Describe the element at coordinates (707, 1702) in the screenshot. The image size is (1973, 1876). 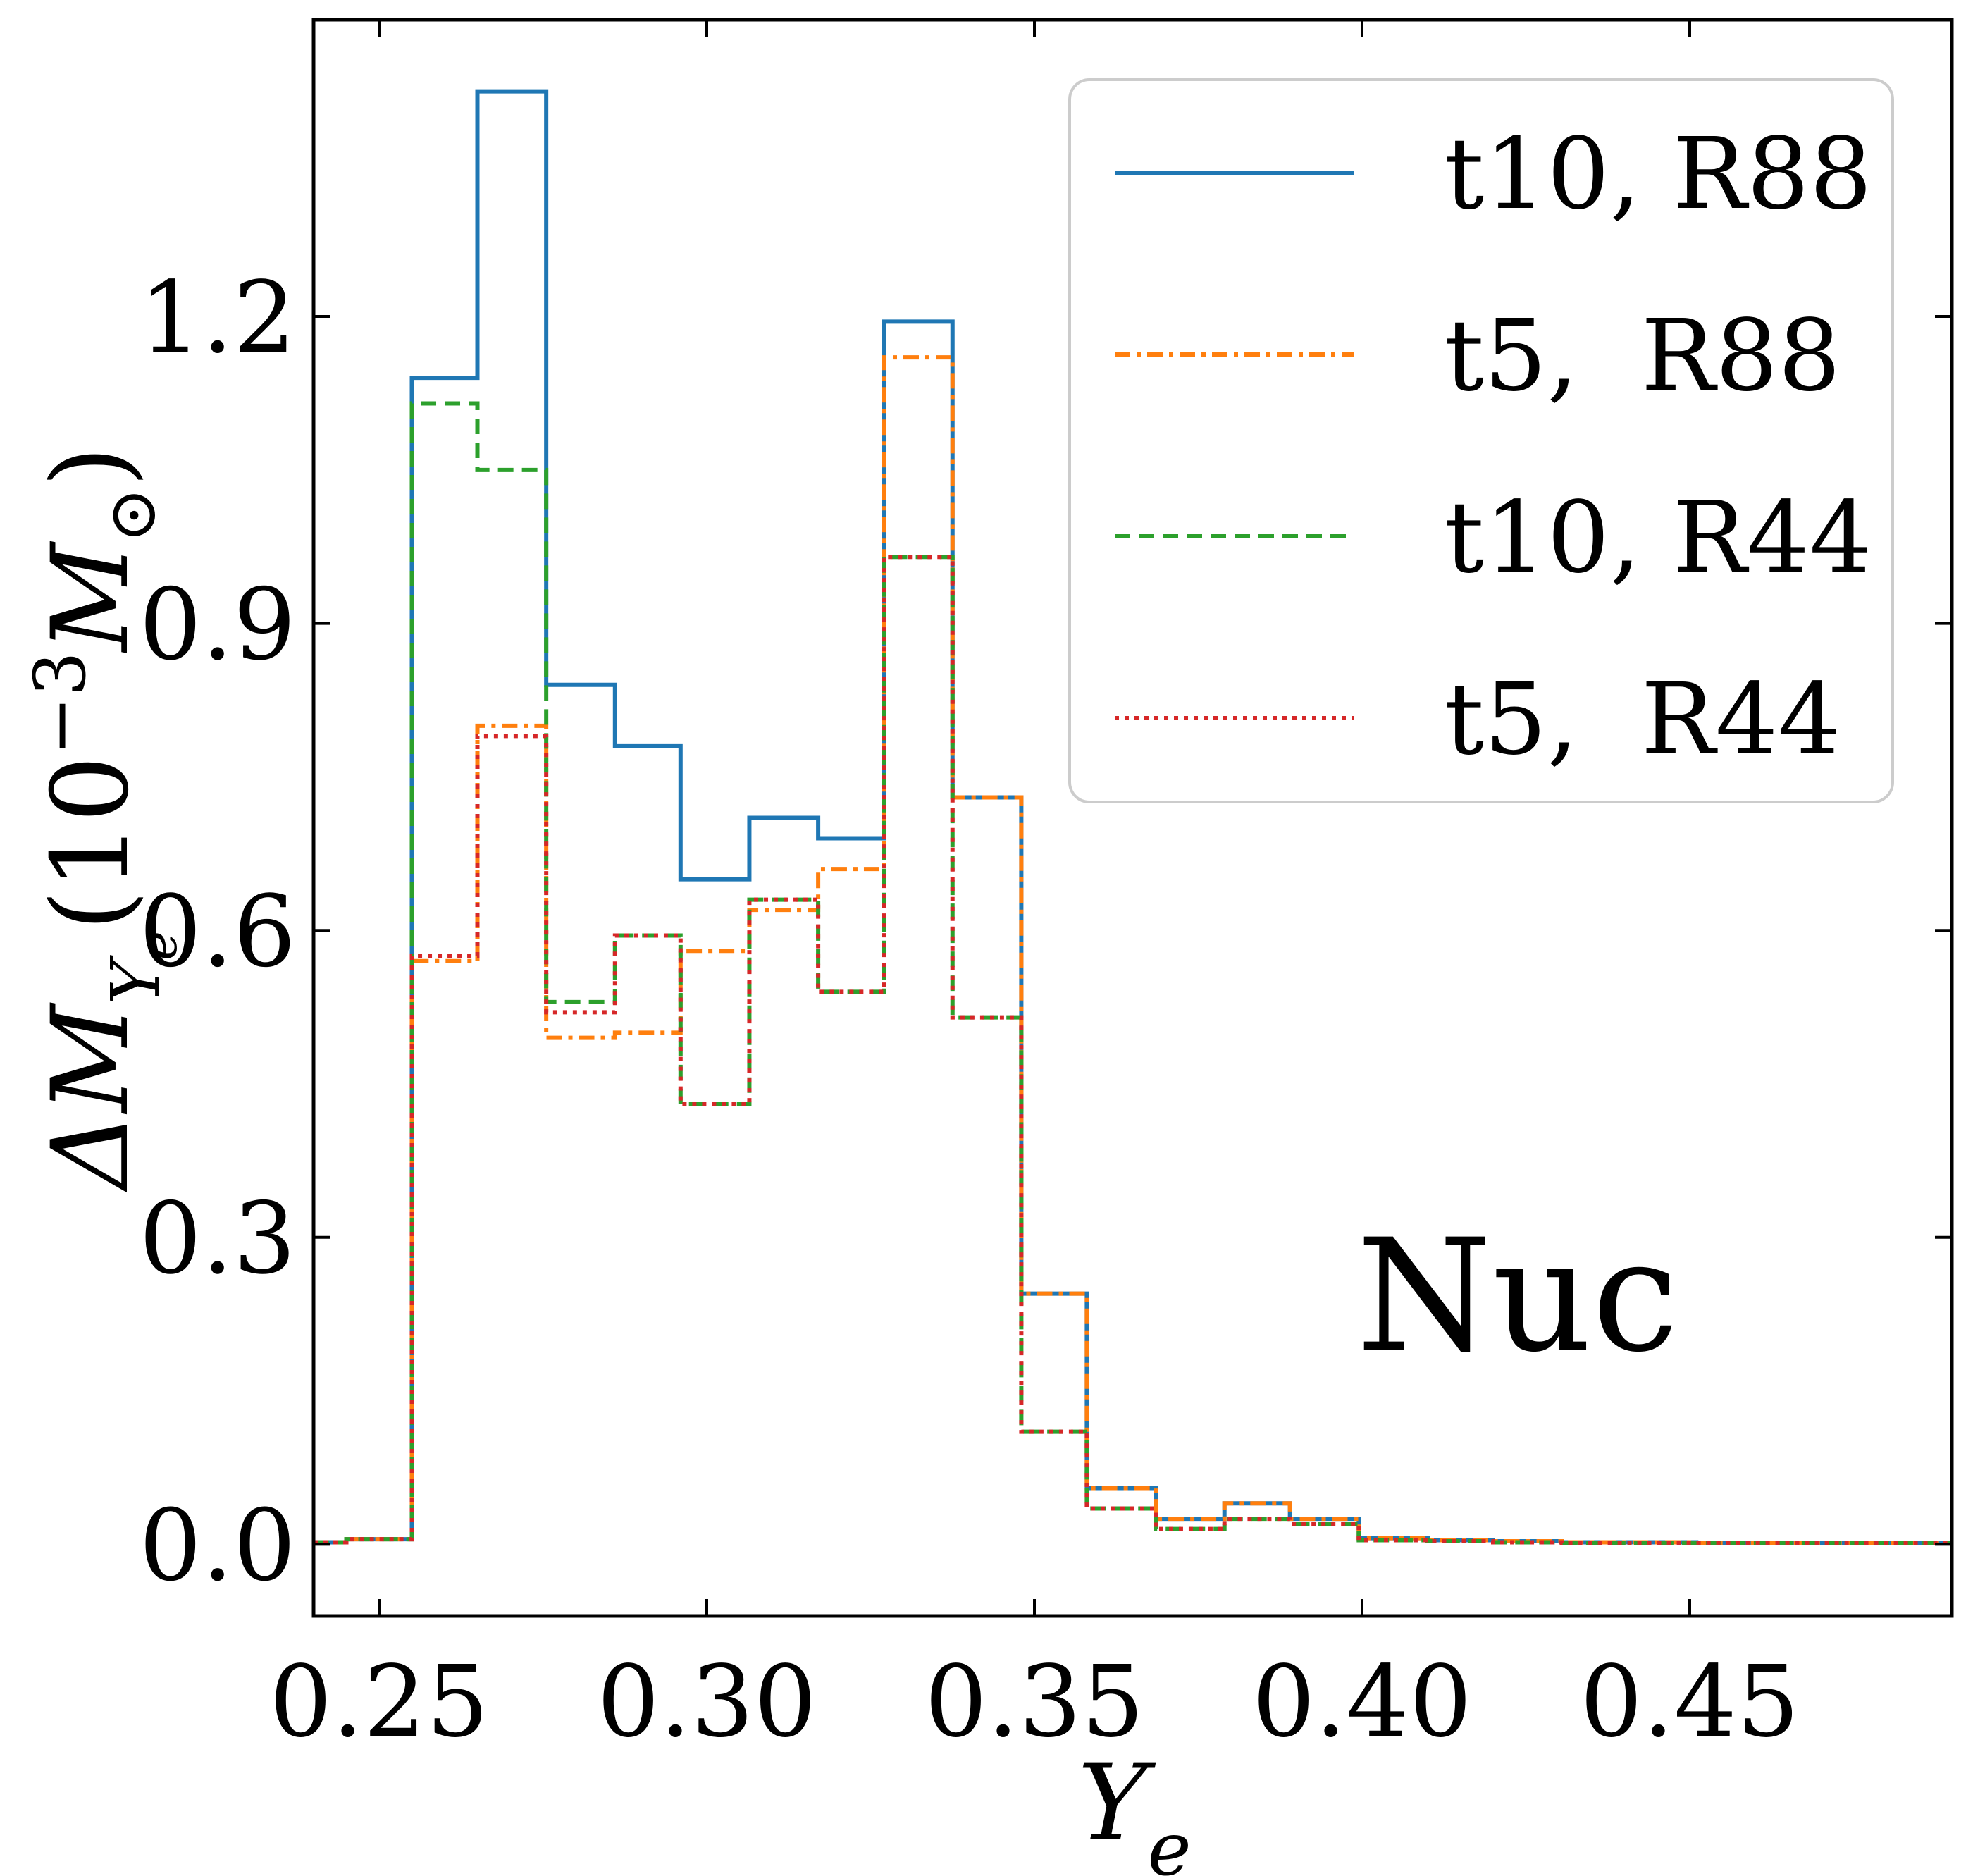
I see `x-tick-label: 0.30` at that location.